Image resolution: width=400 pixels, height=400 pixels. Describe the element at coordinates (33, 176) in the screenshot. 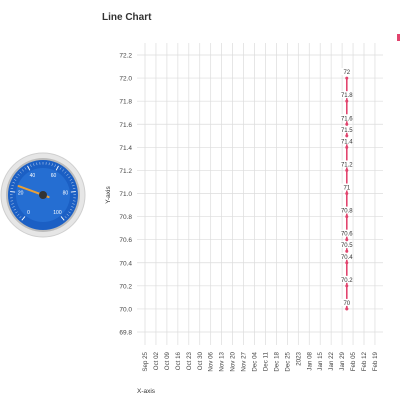

I see `gauge-label: 40` at that location.